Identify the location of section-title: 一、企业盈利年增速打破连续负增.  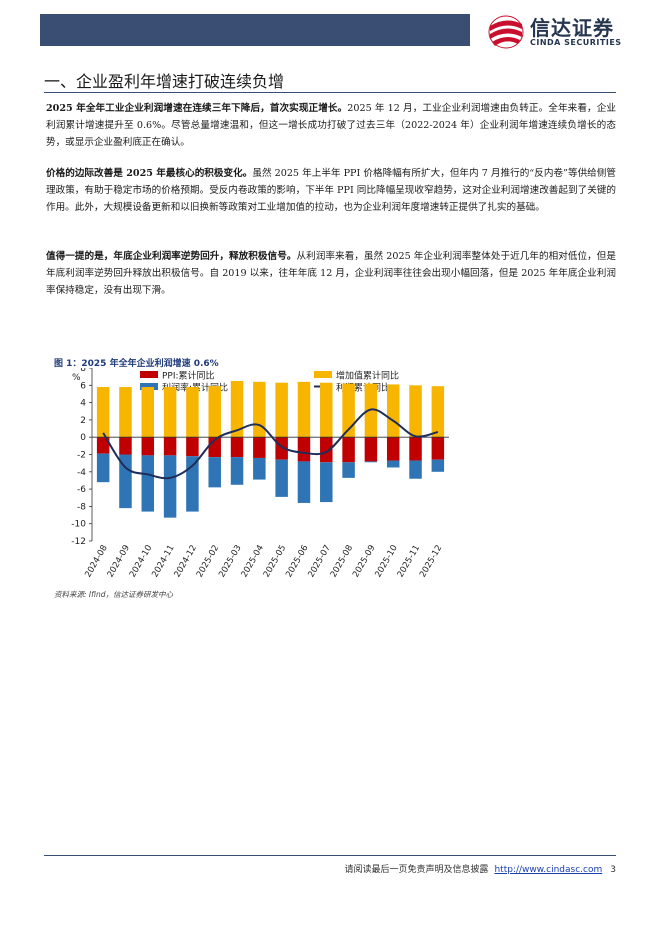
(164, 81).